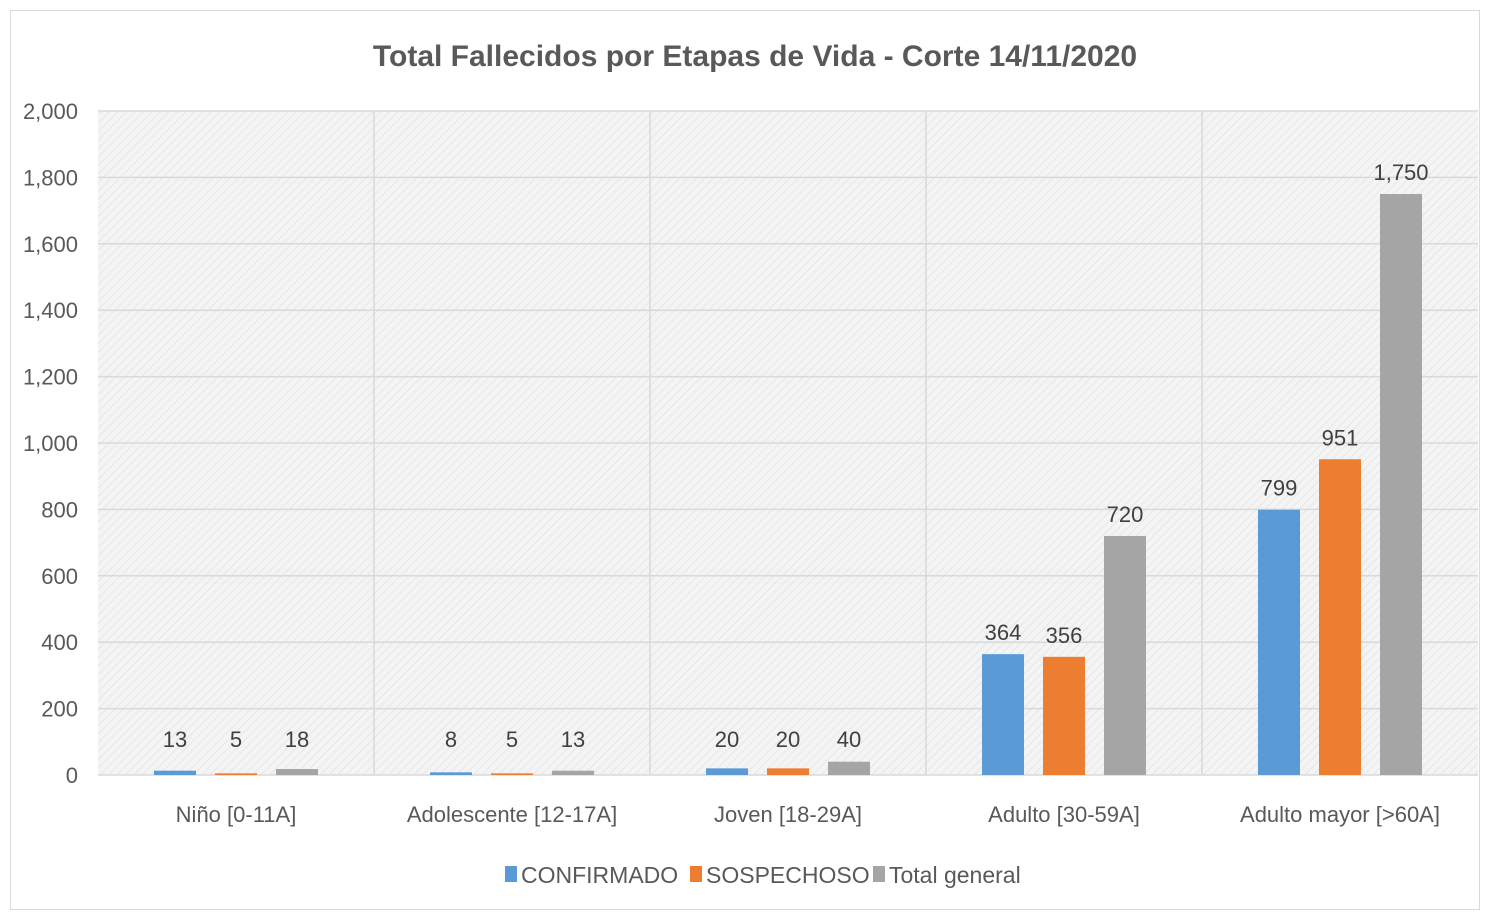 The width and height of the screenshot is (1485, 915). Describe the element at coordinates (50, 310) in the screenshot. I see `y-tick-label: 1,400` at that location.